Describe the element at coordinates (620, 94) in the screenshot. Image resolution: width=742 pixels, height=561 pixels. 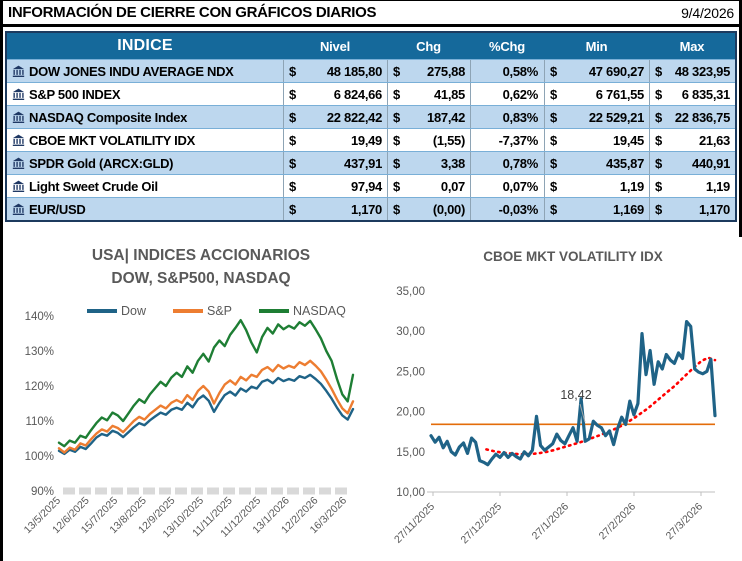
I see `cell-value: 6 761,55` at that location.